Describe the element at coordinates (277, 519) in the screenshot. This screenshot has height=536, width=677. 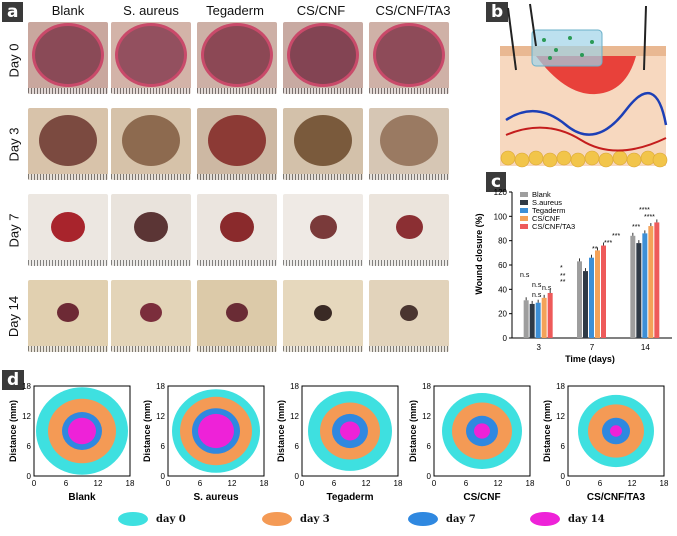
I see `legend-swatch-day3` at that location.